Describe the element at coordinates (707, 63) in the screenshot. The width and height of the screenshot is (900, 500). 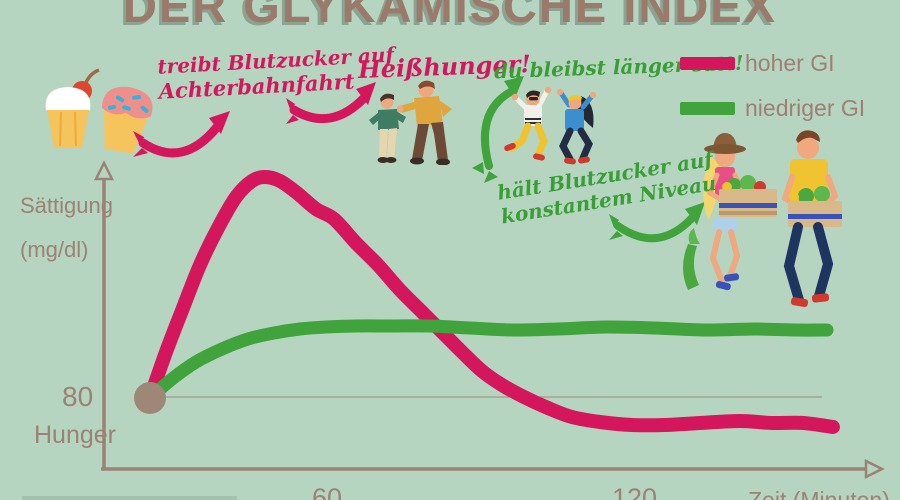
I see `legend-swatch-red` at that location.